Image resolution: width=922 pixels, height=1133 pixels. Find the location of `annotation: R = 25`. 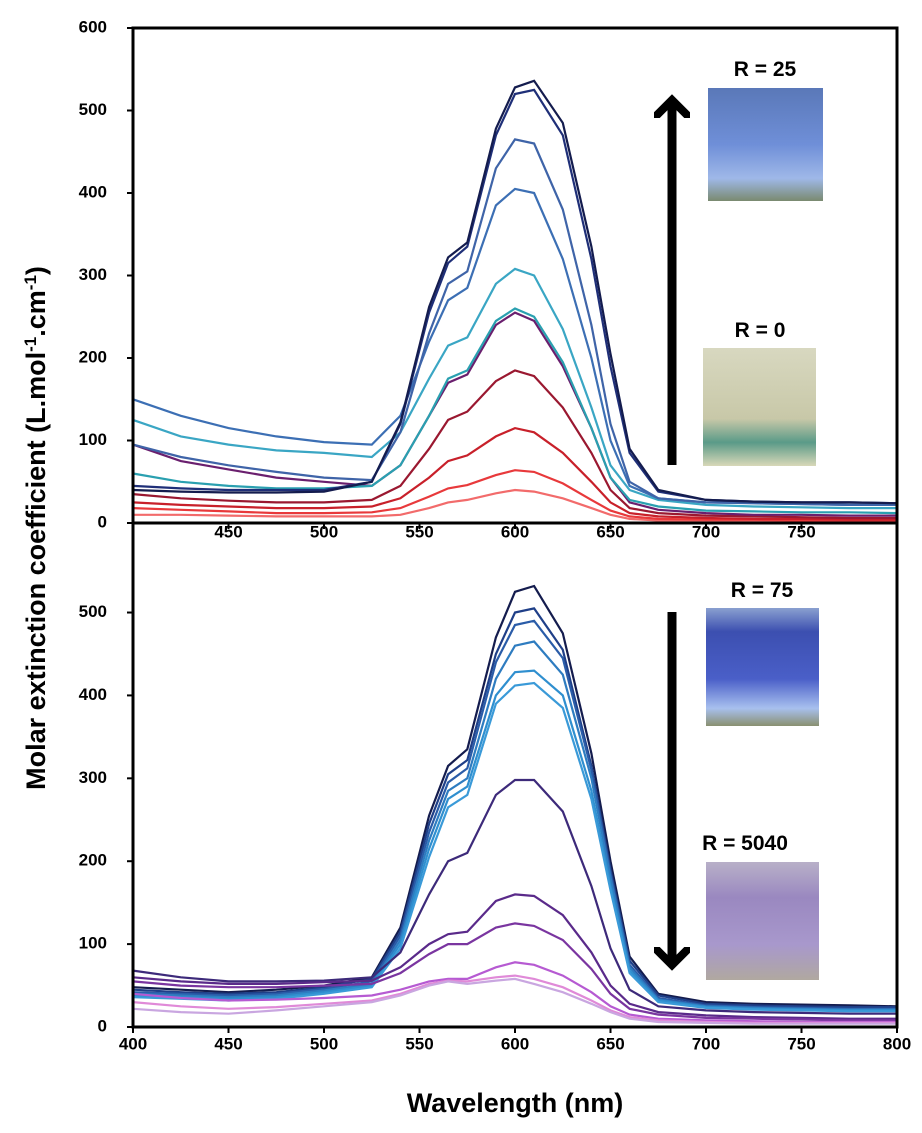

annotation: R = 25 is located at coordinates (765, 69).